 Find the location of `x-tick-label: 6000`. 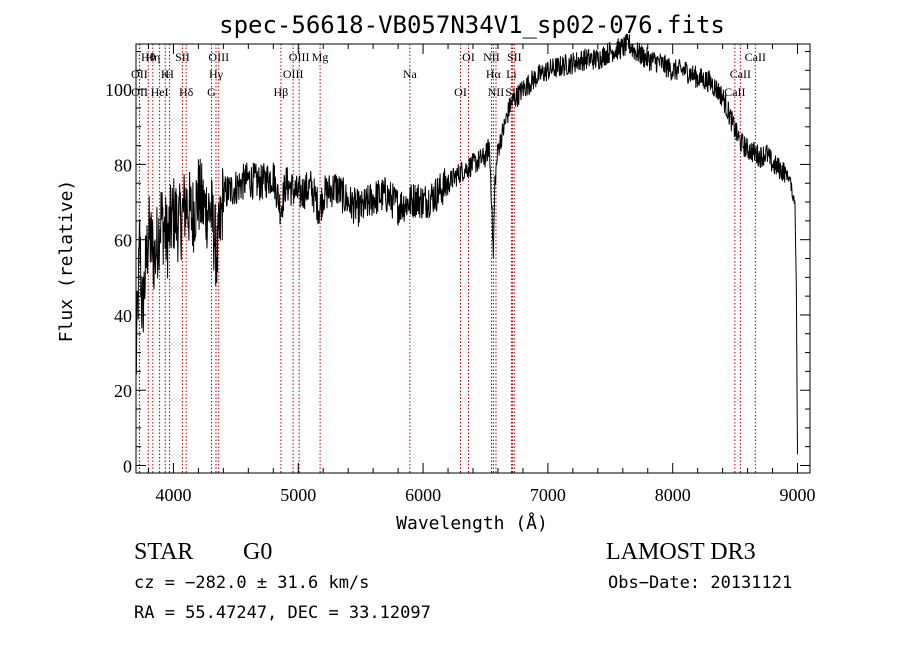

x-tick-label: 6000 is located at coordinates (423, 495).